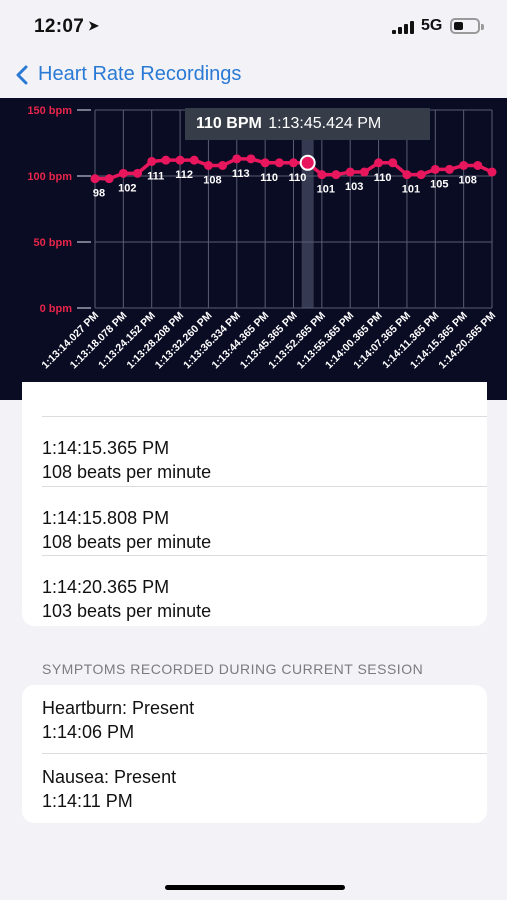  I want to click on nav-bar: Heart Rate Recordings, so click(253, 77).